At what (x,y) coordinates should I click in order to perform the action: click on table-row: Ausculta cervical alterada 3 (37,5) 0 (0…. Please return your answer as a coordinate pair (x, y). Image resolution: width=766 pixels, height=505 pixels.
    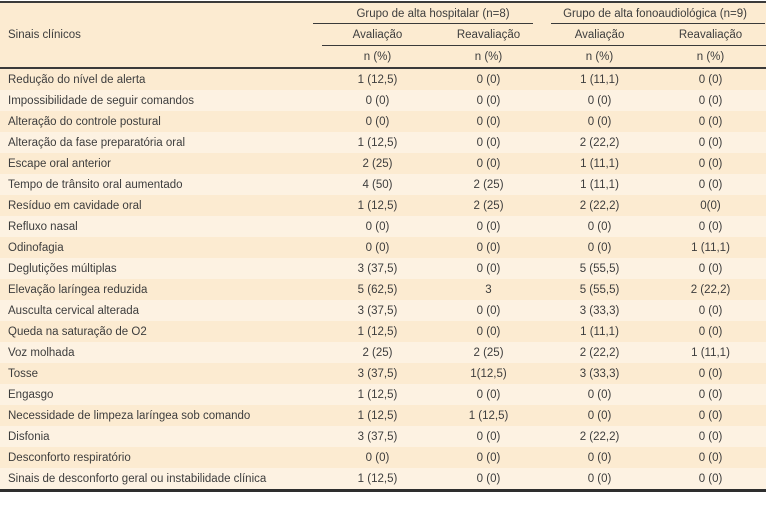
    Looking at the image, I should click on (383, 310).